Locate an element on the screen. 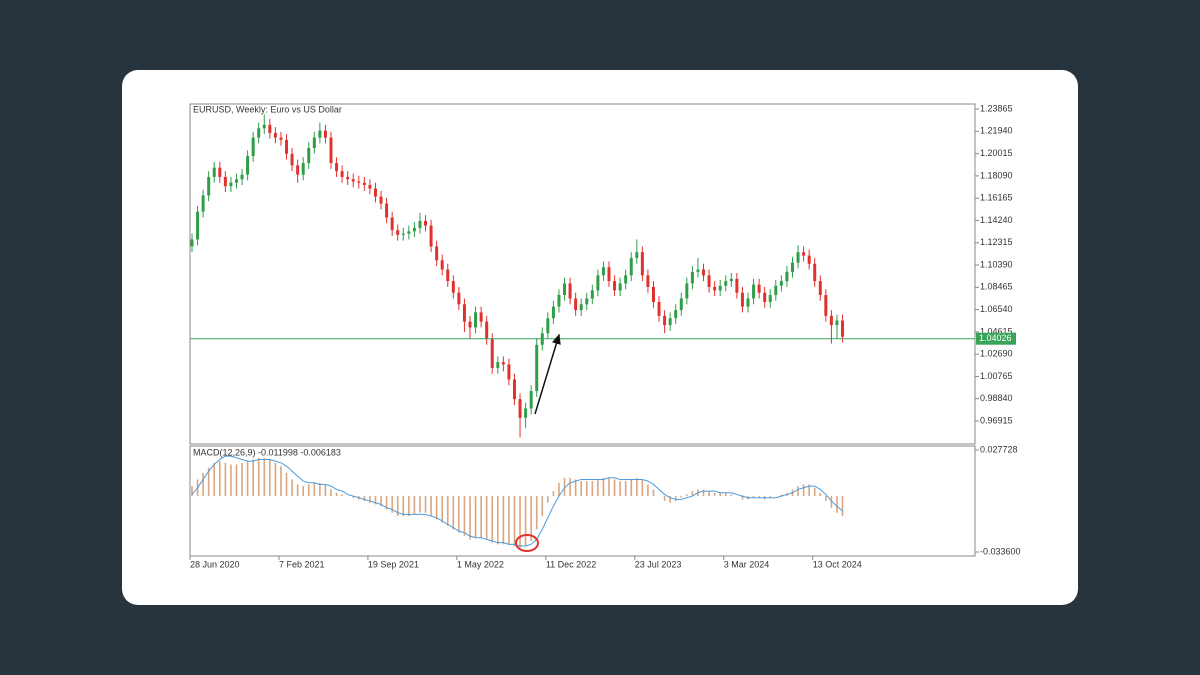 The height and width of the screenshot is (675, 1200). x-tick-label: 7 Feb 2021 is located at coordinates (302, 564).